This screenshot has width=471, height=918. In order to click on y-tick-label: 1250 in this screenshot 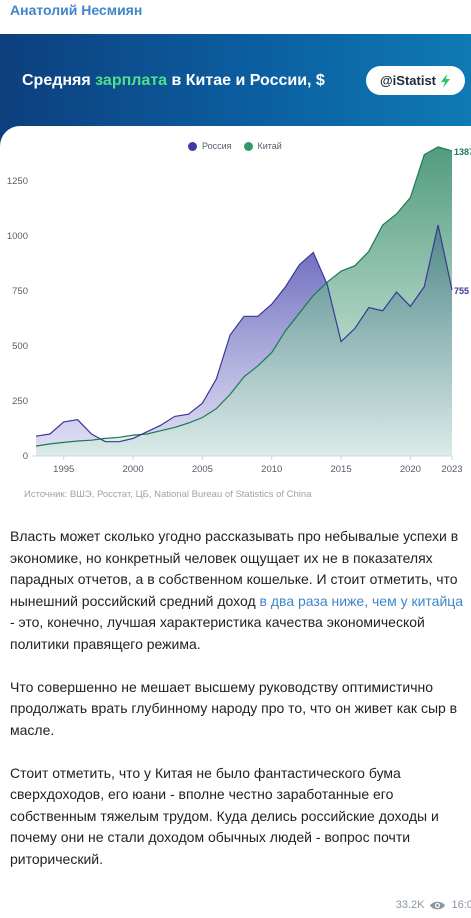, I will do `click(17, 181)`.